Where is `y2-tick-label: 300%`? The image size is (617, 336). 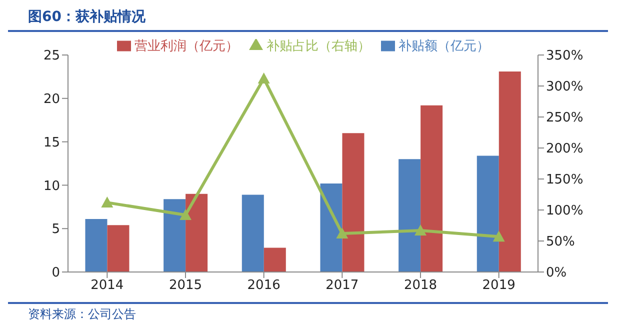 y2-tick-label: 300% is located at coordinates (565, 87).